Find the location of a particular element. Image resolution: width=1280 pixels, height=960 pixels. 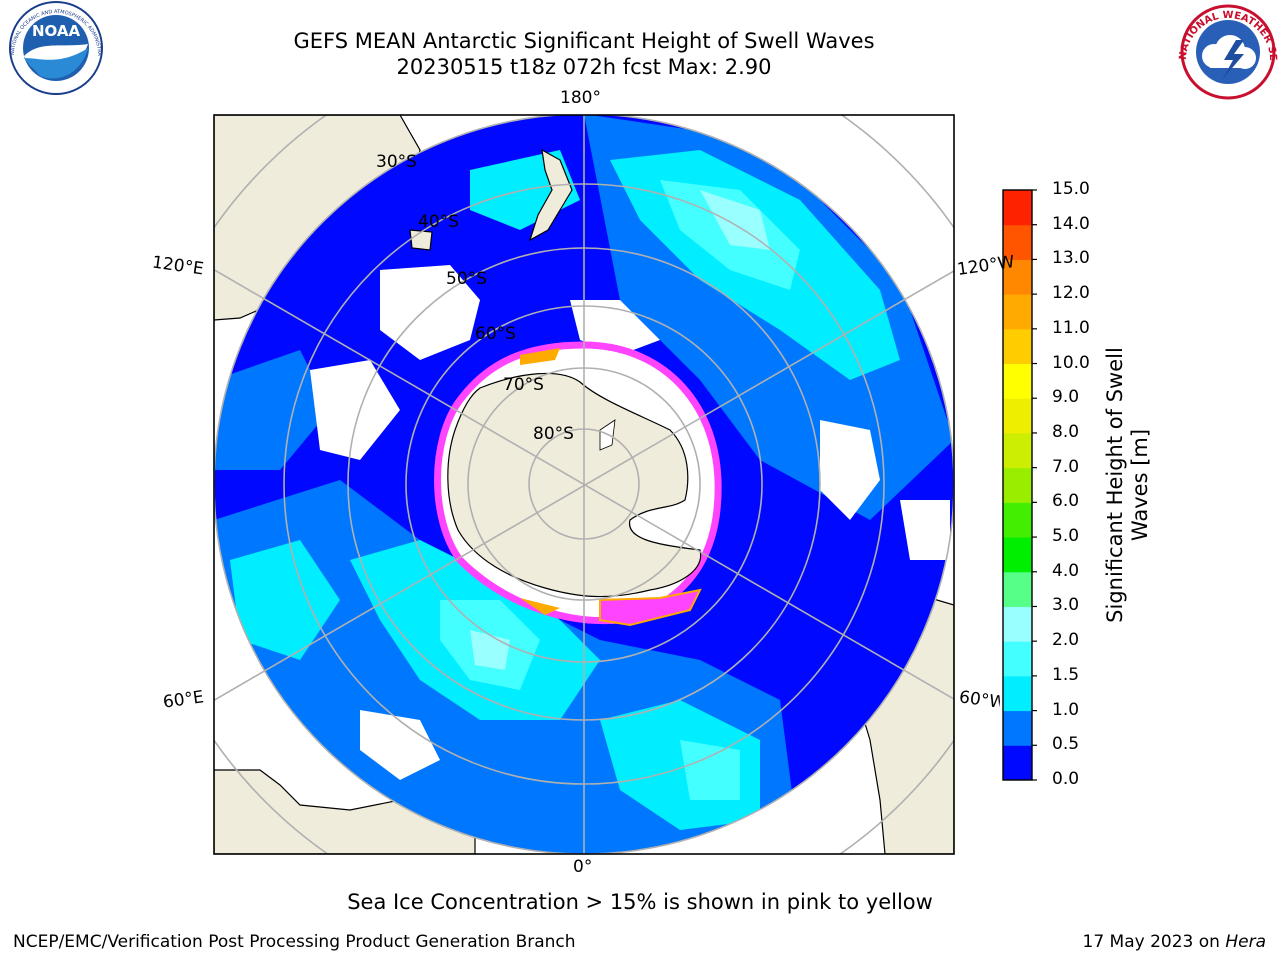

colorbar-tick-label: 3.0 is located at coordinates (1066, 605).